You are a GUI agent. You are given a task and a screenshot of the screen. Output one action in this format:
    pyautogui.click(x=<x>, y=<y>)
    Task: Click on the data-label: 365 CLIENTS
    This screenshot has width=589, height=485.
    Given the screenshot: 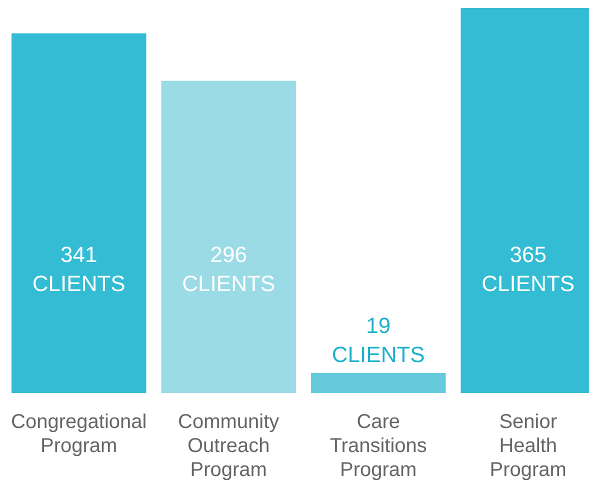 What is the action you would take?
    pyautogui.click(x=528, y=269)
    